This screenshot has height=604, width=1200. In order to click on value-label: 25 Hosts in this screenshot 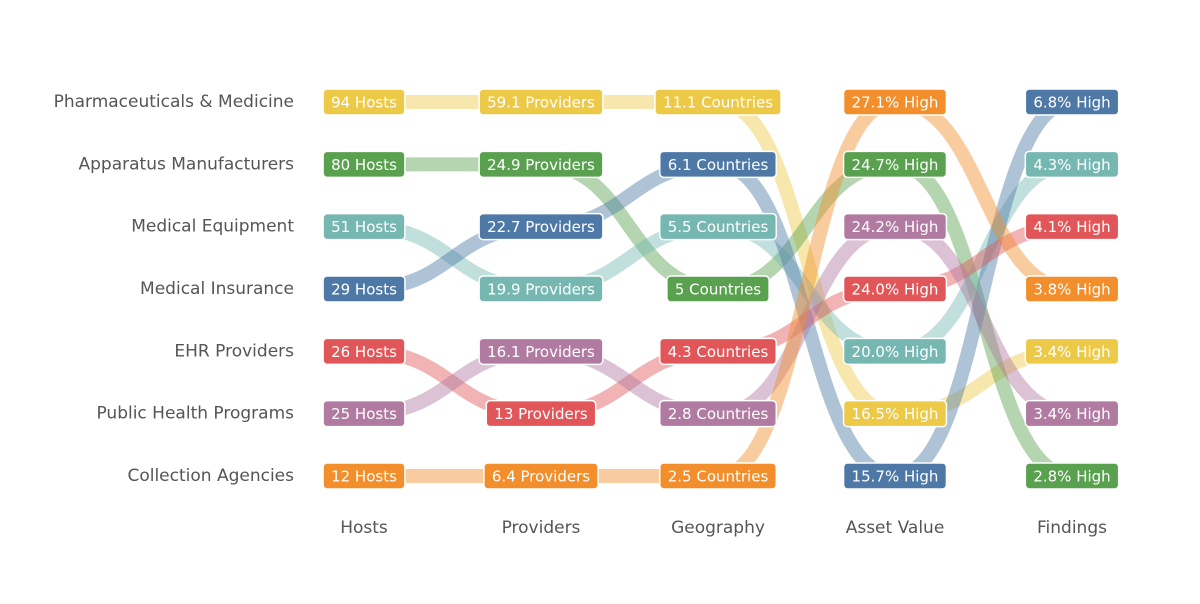, I will do `click(364, 414)`.